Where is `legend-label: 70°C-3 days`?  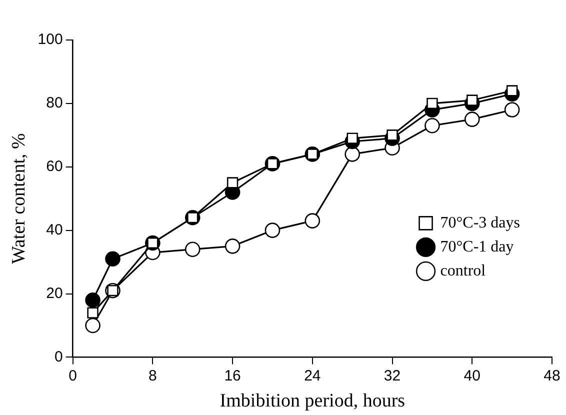
legend-label: 70°C-3 days is located at coordinates (480, 223).